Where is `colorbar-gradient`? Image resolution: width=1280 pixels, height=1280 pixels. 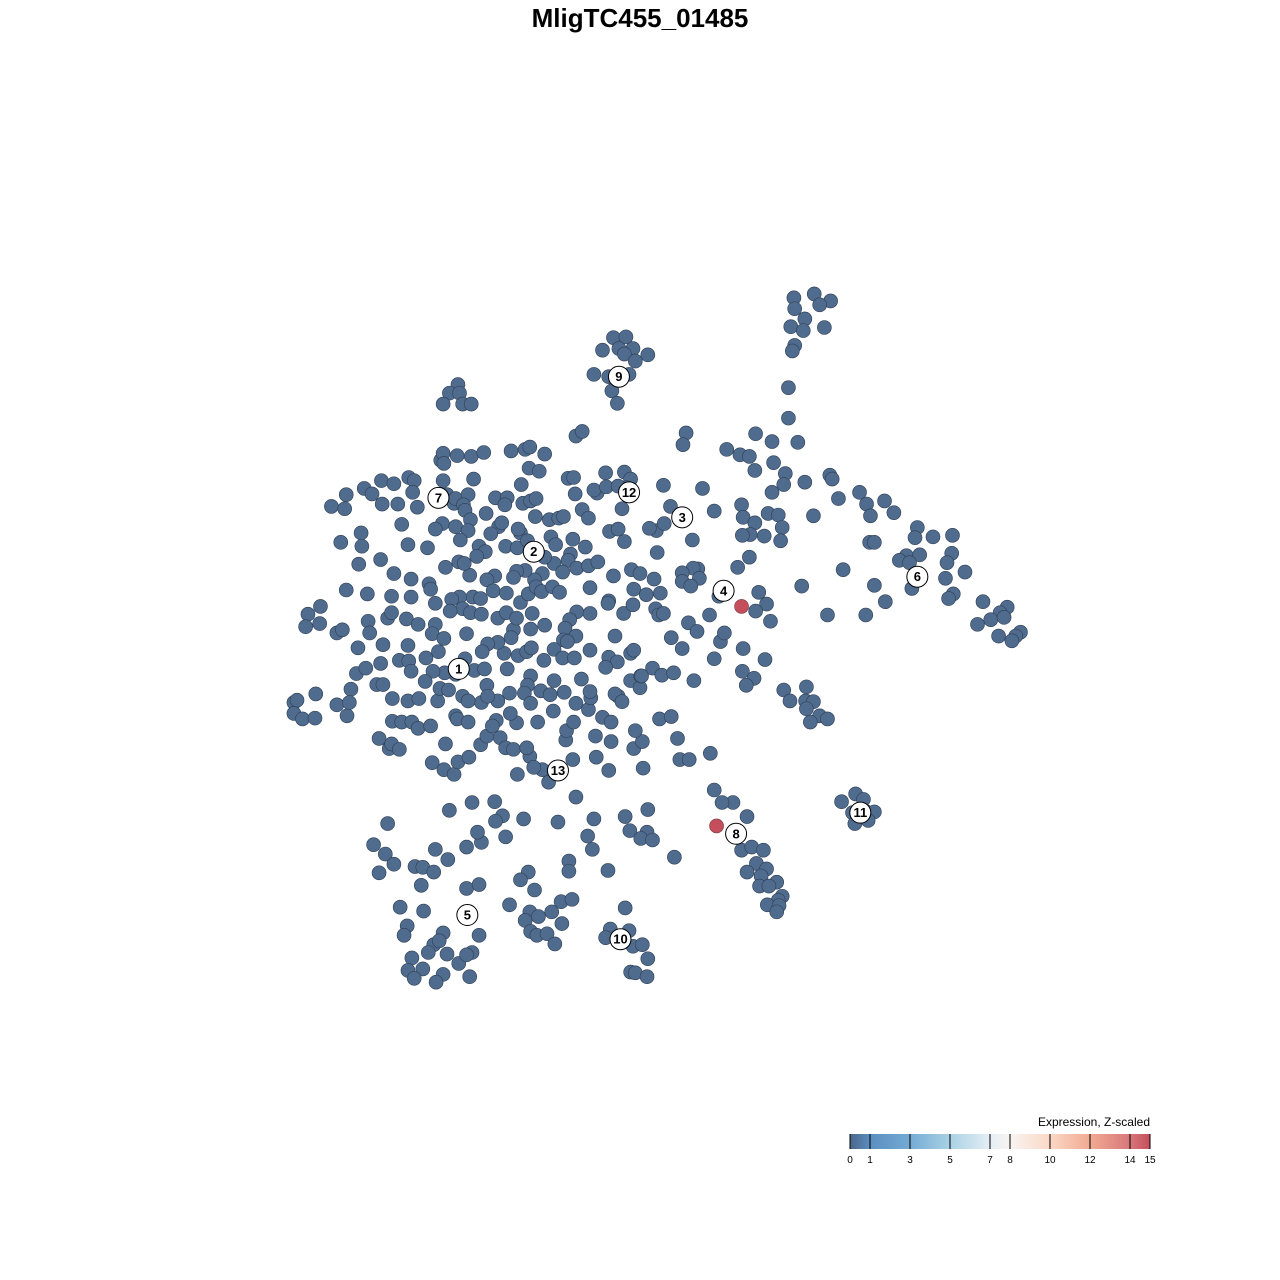
colorbar-gradient is located at coordinates (1000, 1141).